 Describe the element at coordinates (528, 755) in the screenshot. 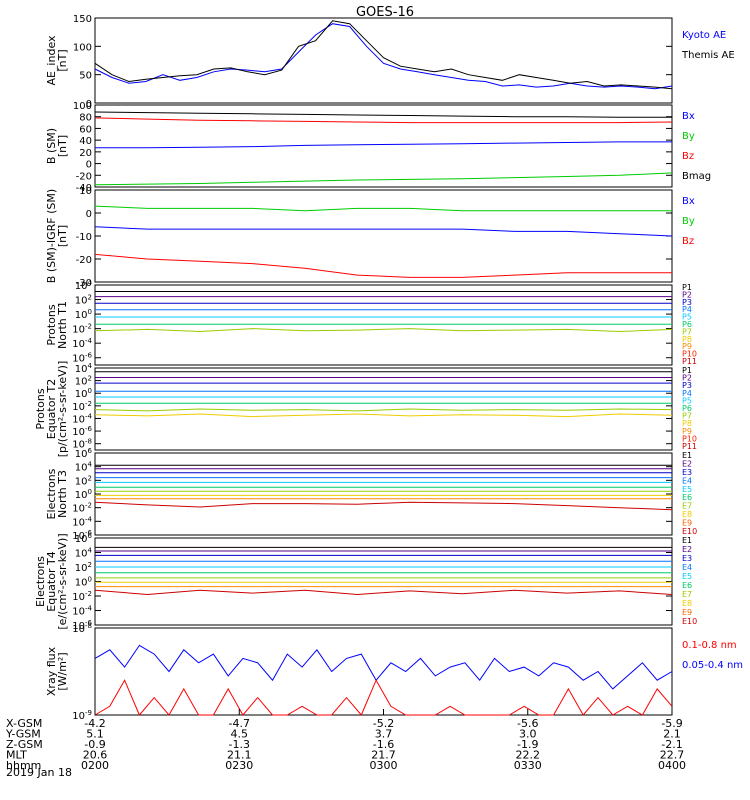

I see `x-row-value: 22.2` at that location.